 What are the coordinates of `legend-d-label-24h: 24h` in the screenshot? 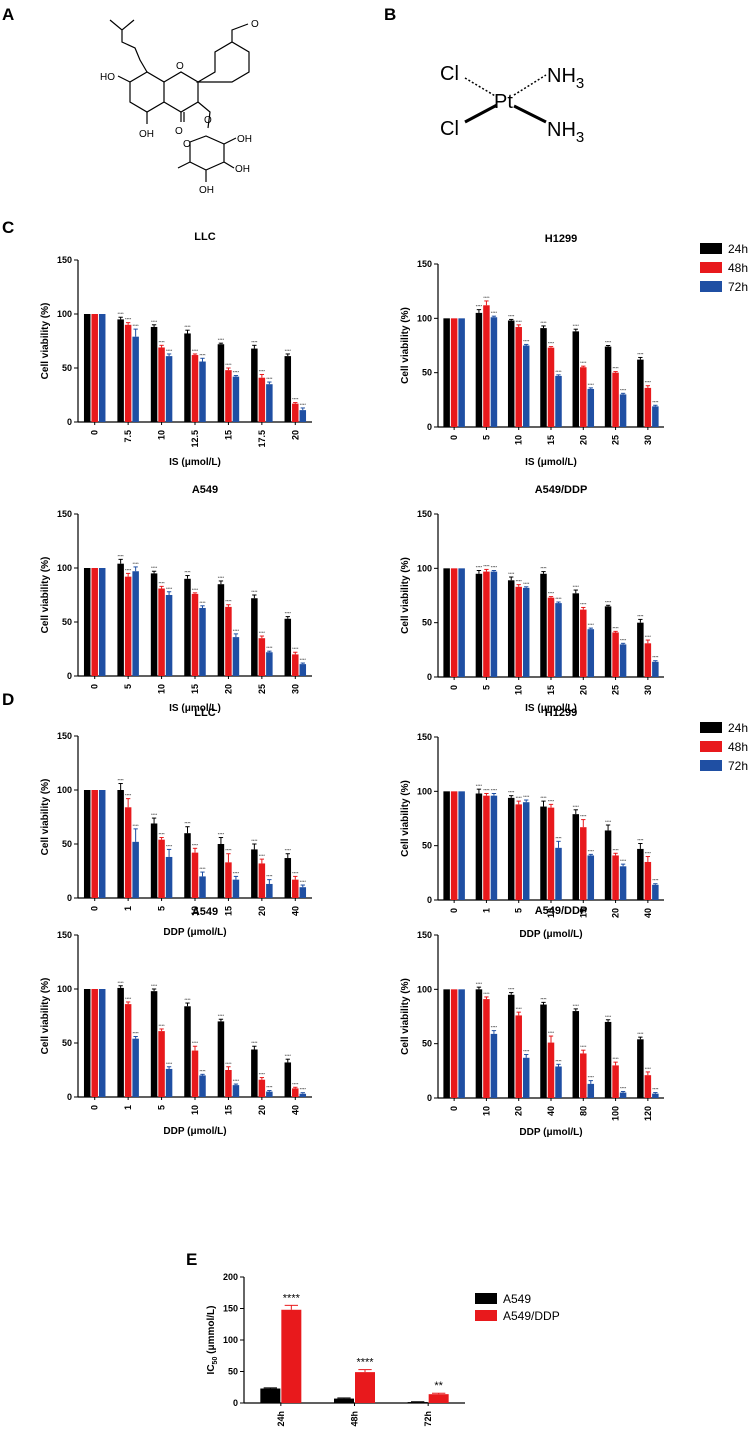 It's located at (738, 728).